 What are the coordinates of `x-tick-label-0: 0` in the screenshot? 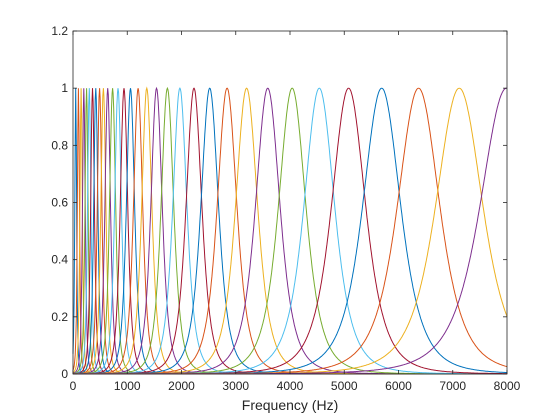 It's located at (73, 386).